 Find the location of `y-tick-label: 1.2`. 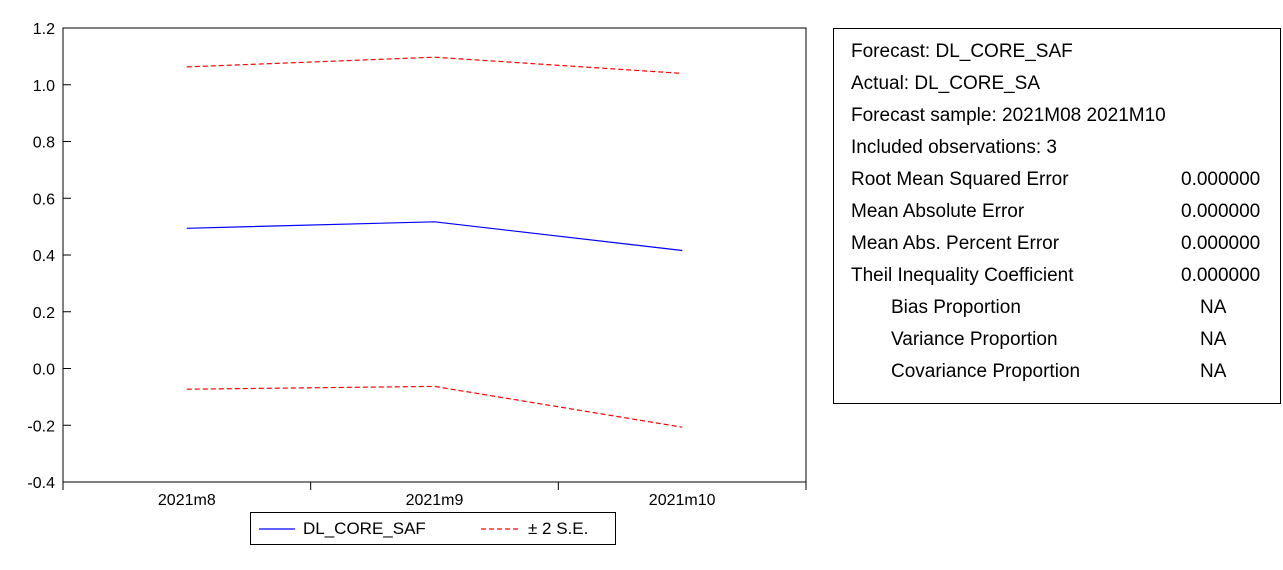

y-tick-label: 1.2 is located at coordinates (44, 29).